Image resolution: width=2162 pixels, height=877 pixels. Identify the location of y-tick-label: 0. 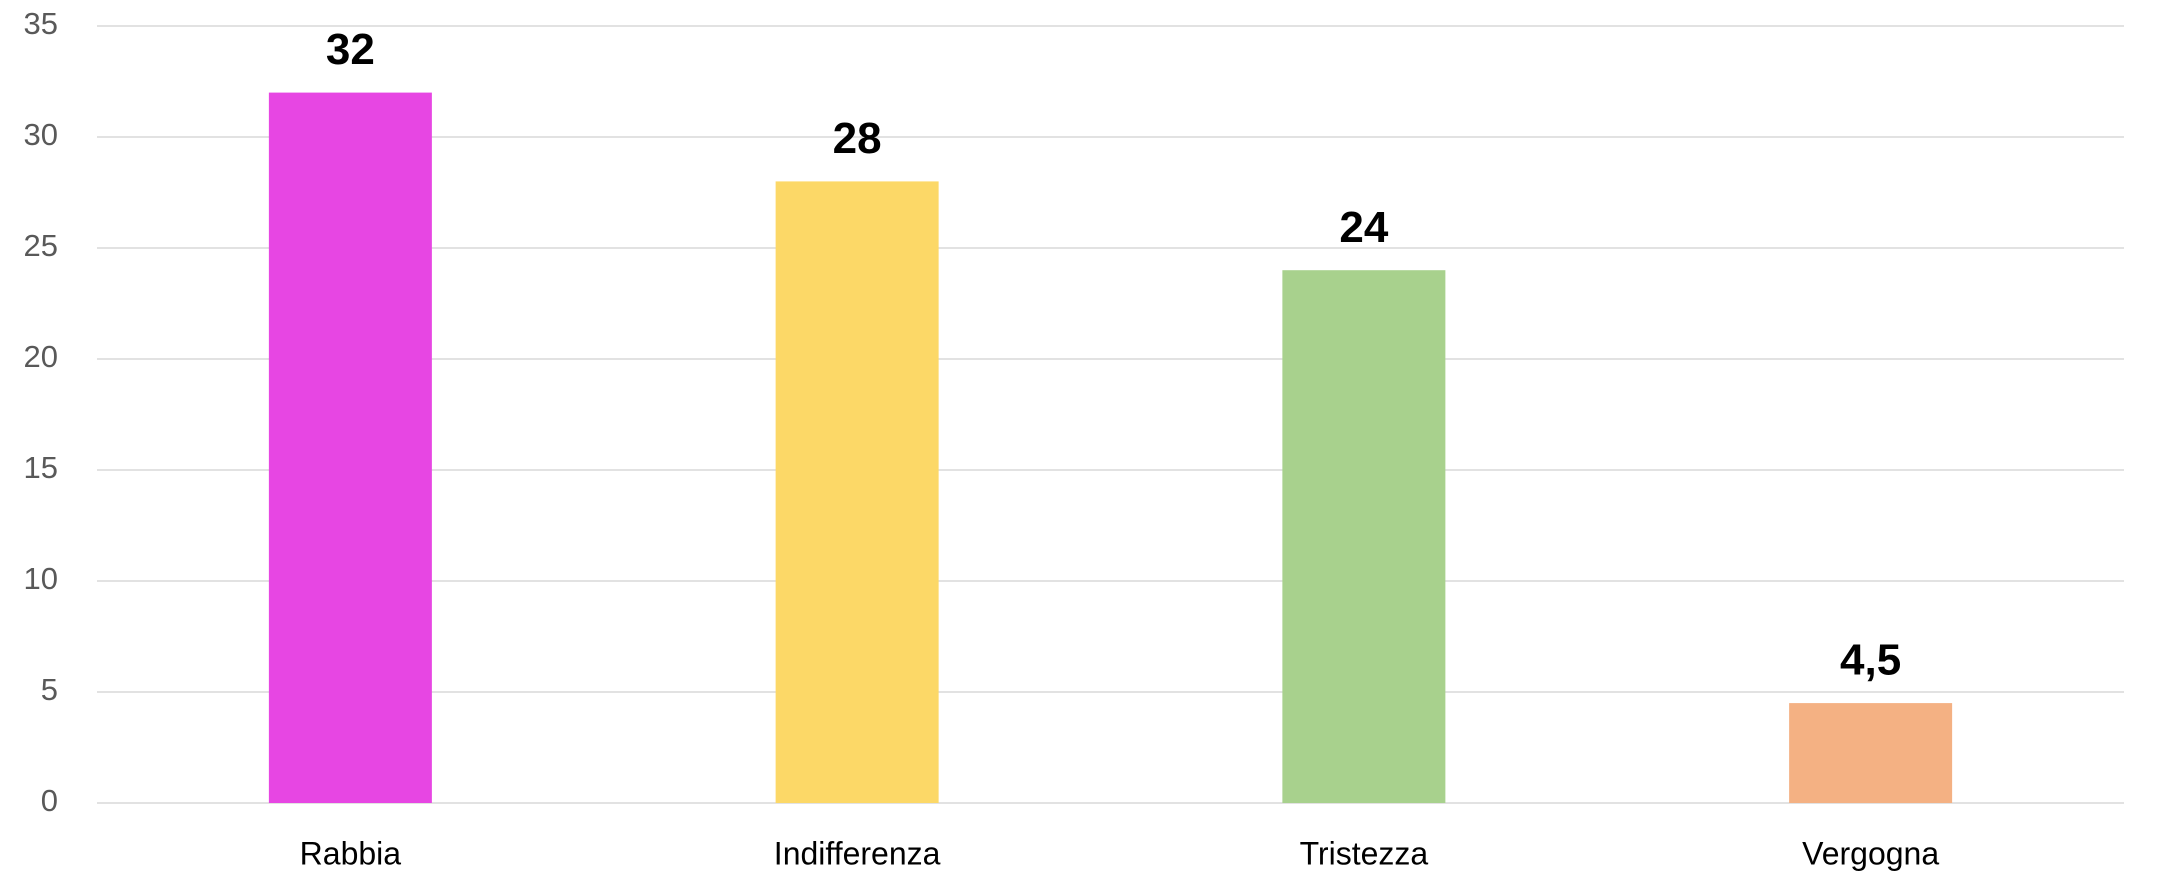
(49, 800).